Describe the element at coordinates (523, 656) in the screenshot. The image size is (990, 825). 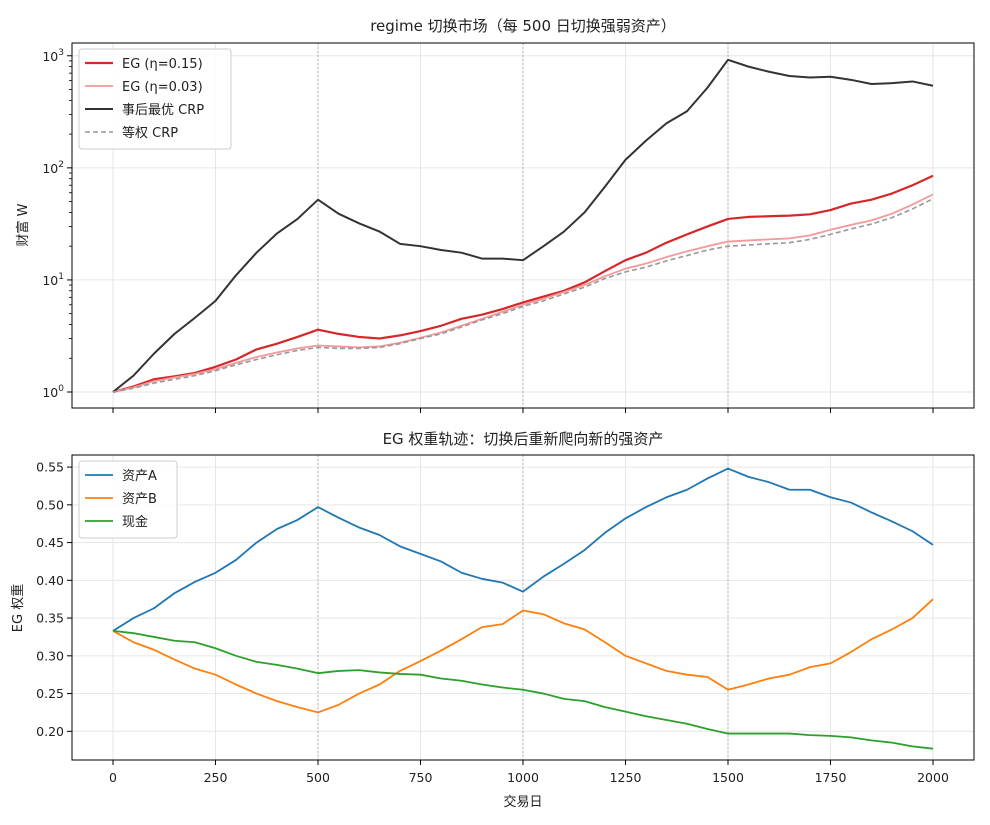
I see `series-line-b` at that location.